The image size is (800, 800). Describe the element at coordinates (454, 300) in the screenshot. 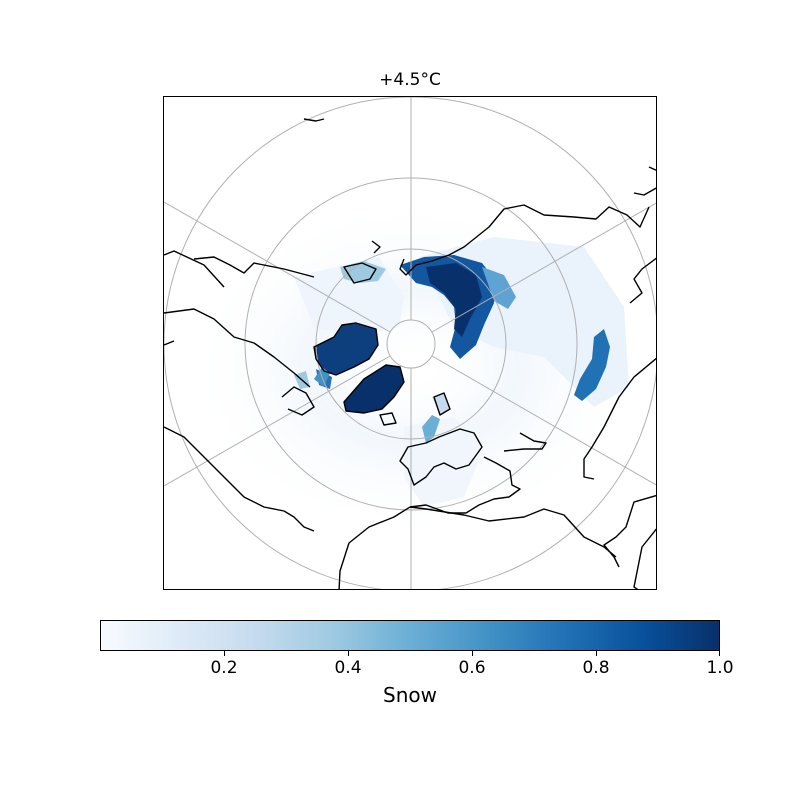

I see `snow-siberia-core` at that location.